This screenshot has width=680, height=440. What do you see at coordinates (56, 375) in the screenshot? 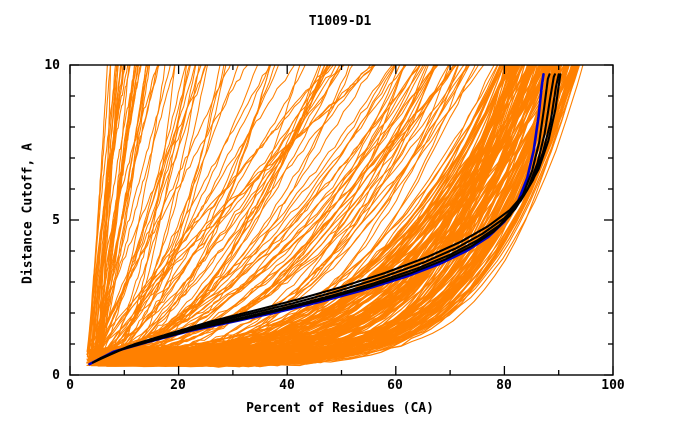
I see `y-tick-label-0: 0` at bounding box center [56, 375].